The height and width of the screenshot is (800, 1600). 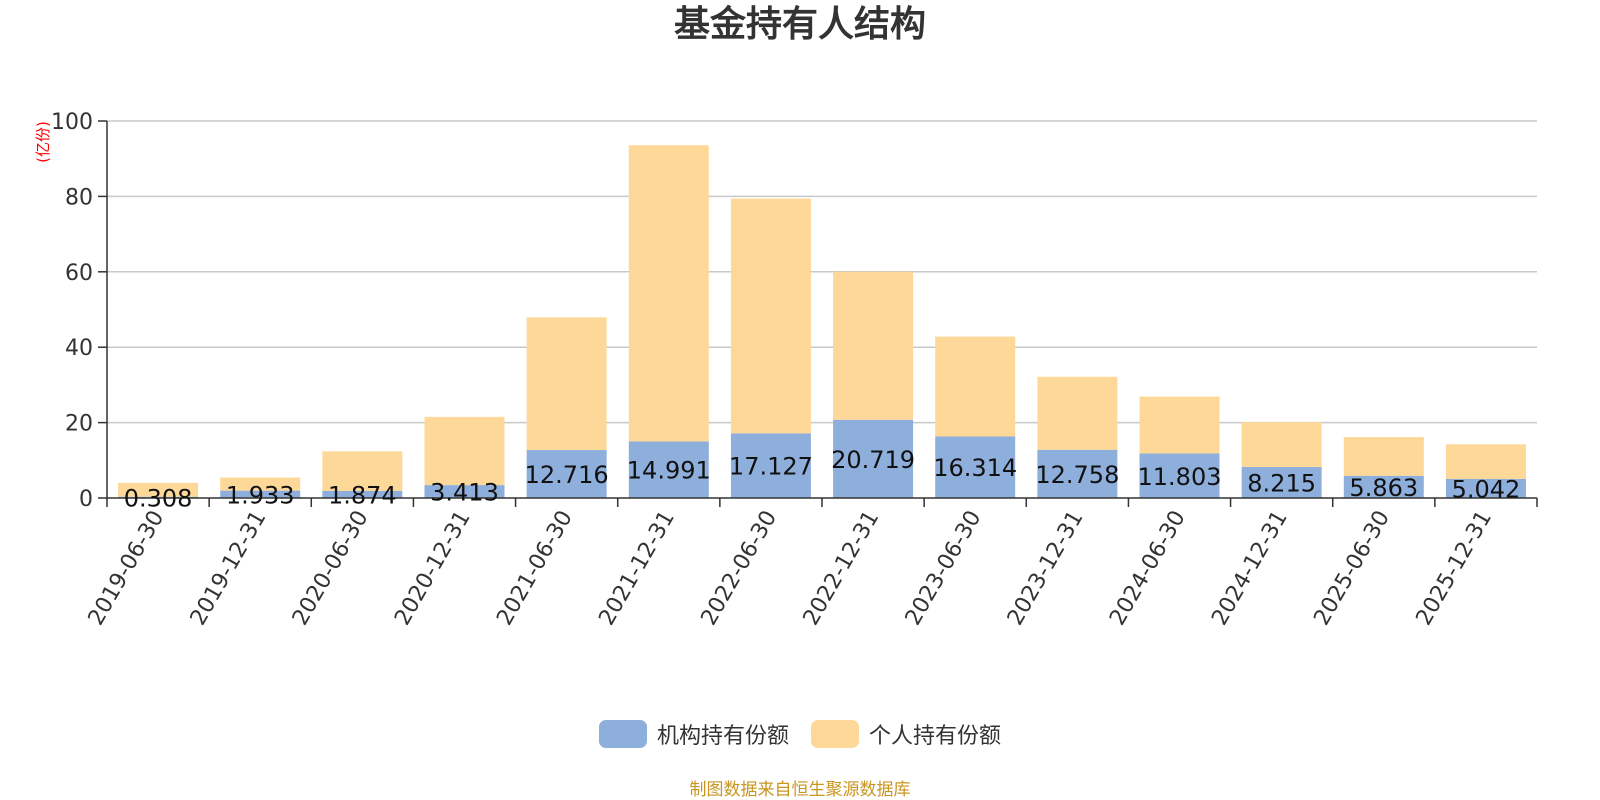 I want to click on x-tick-label: 2023-06-30, so click(x=944, y=568).